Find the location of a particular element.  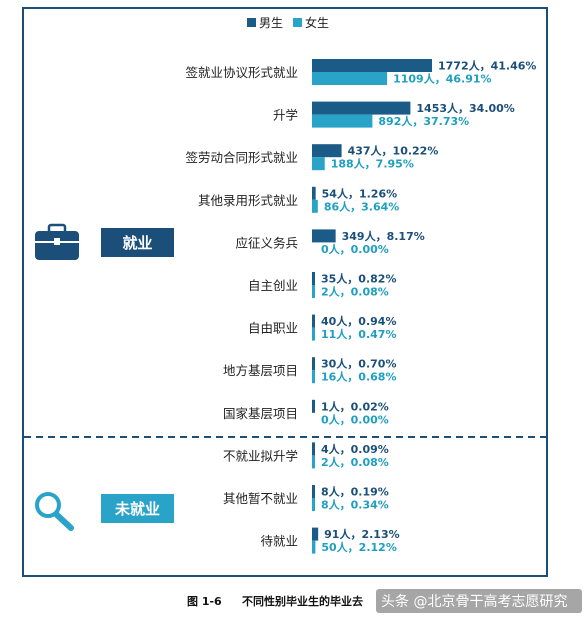

caption-title: 不同性别毕业生的毕业去 is located at coordinates (302, 601).